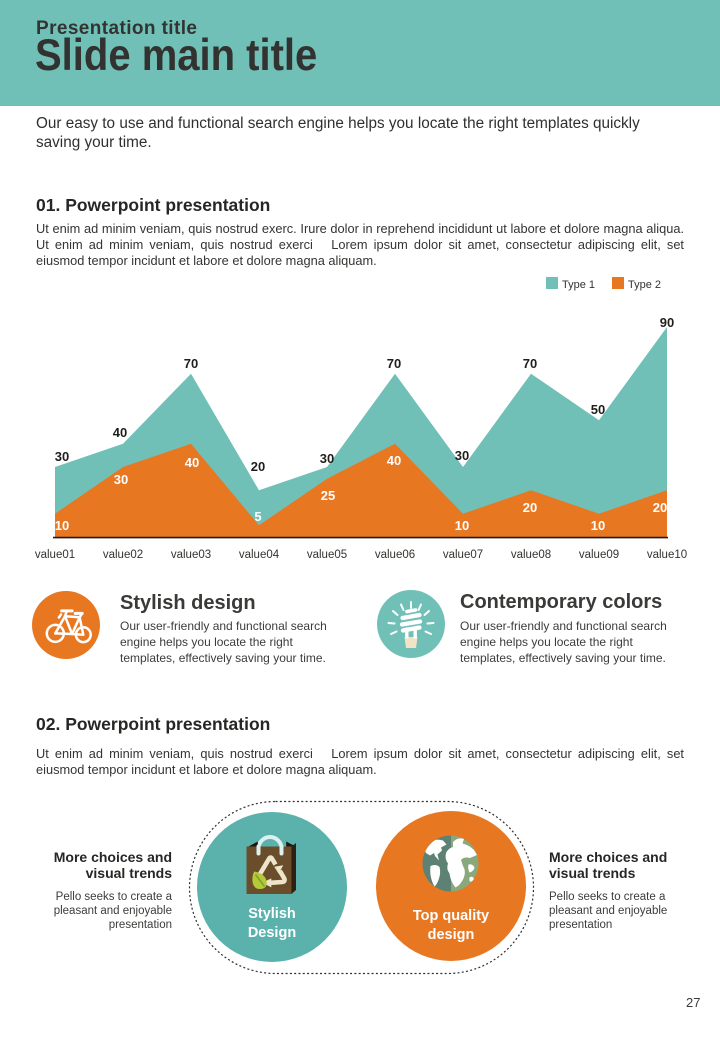 The image size is (720, 1040). I want to click on svg-text: value05, so click(327, 555).